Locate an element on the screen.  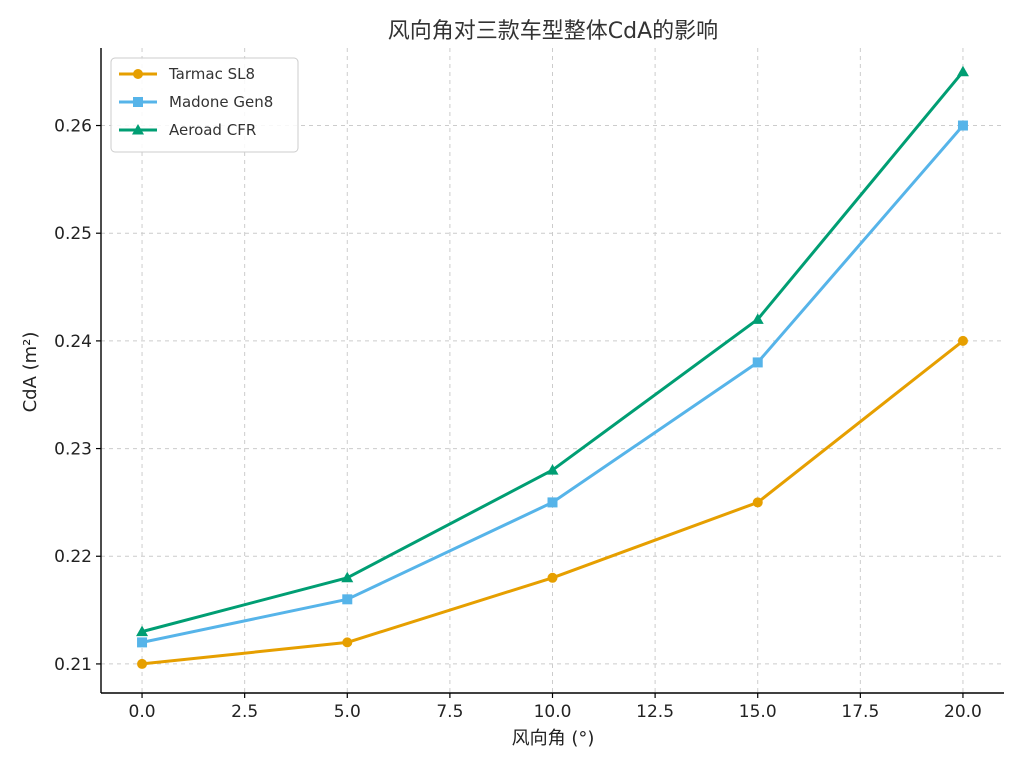
x-tick-label: 15.0 is located at coordinates (758, 712).